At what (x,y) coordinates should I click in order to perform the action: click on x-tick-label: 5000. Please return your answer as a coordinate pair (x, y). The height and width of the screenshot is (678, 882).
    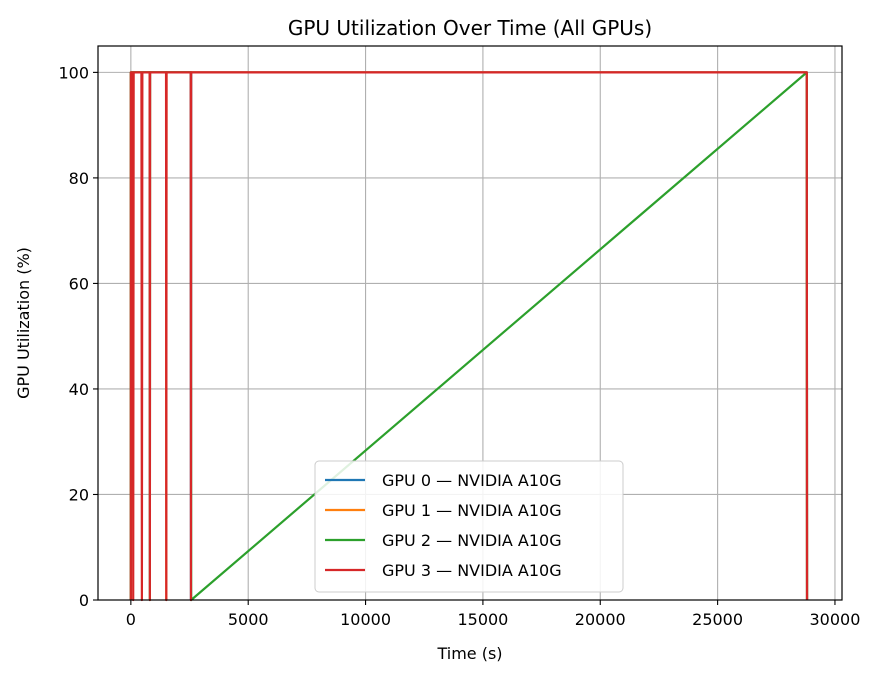
    Looking at the image, I should click on (248, 619).